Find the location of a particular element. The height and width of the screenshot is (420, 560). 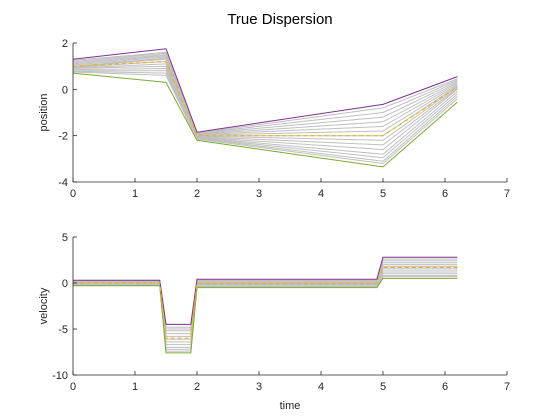

y-tick-label: 2 is located at coordinates (65, 44).